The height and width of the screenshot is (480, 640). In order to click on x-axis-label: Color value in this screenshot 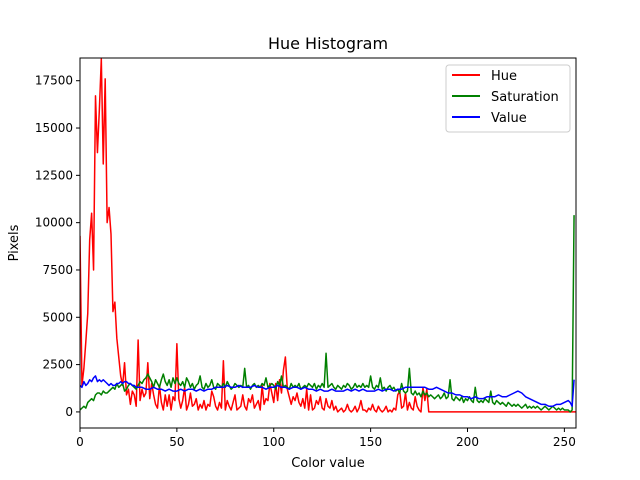, I will do `click(328, 463)`.